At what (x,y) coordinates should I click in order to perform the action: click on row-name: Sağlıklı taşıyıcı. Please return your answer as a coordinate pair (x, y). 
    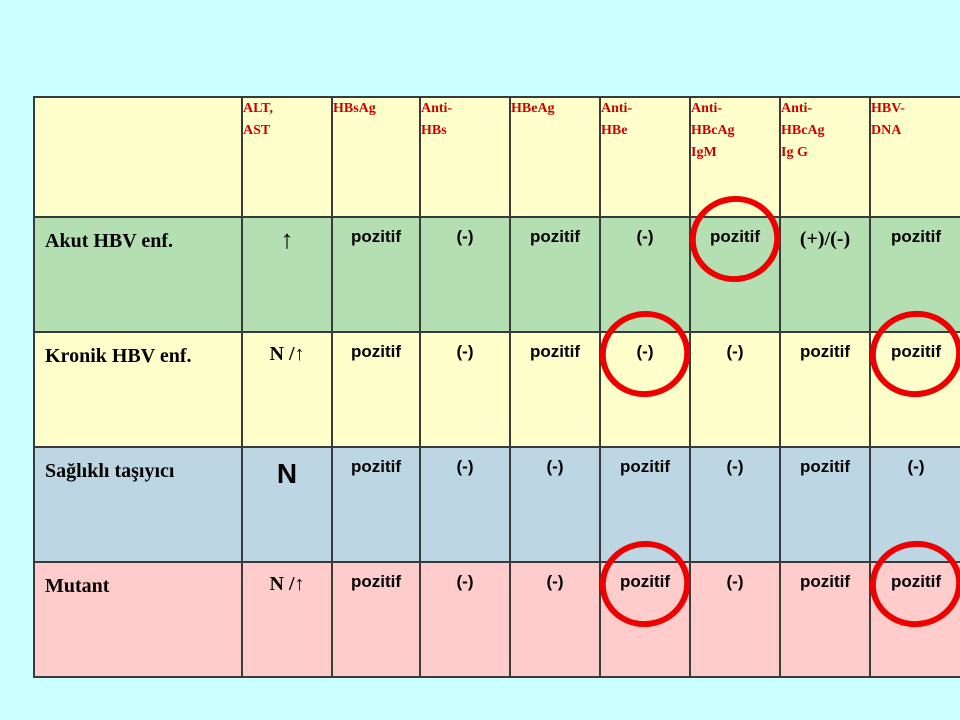
    Looking at the image, I should click on (138, 504).